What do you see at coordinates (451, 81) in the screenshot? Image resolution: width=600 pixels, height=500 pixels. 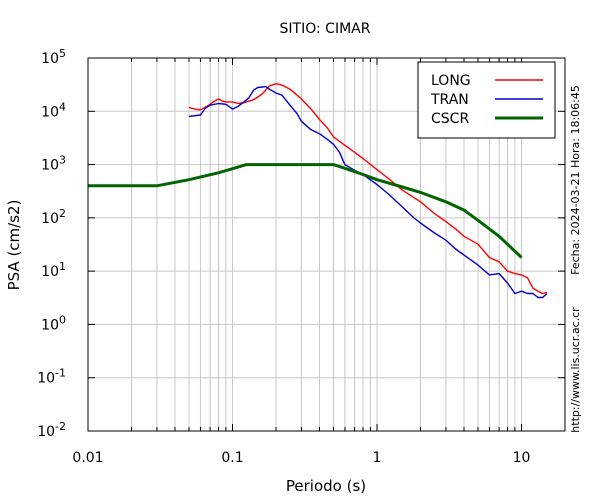 I see `legend-label-long: LONG` at bounding box center [451, 81].